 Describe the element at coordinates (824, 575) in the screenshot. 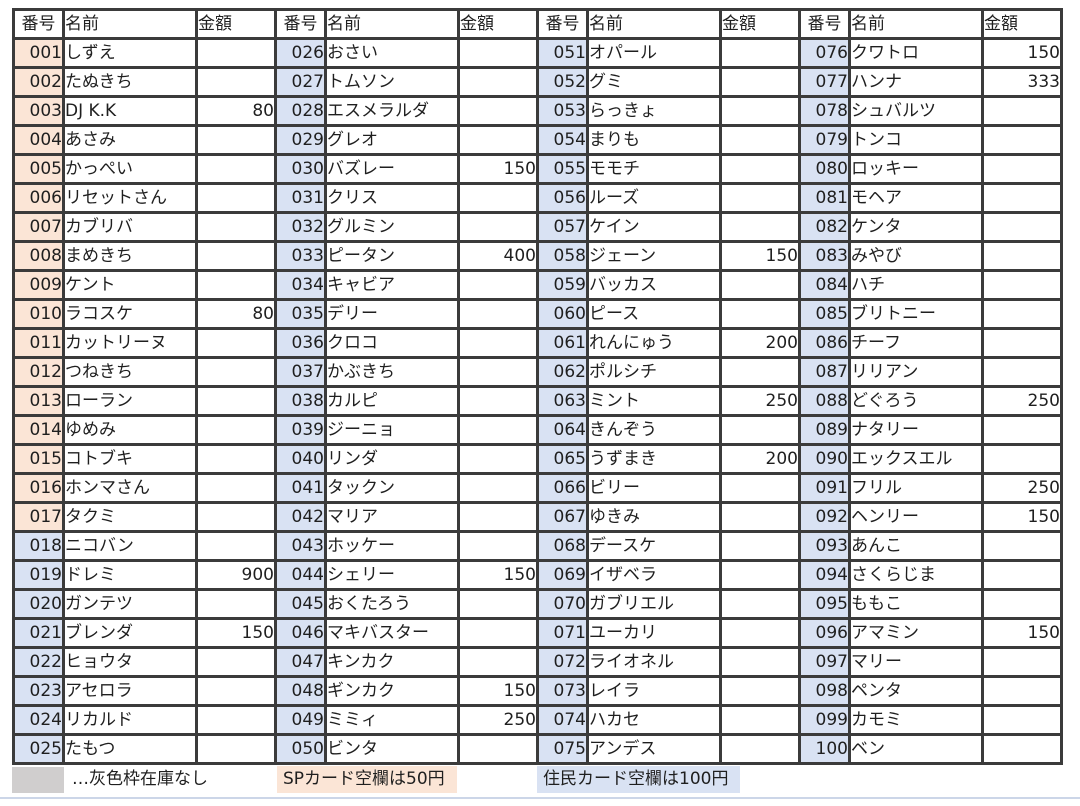

I see `number-cell: 094` at that location.